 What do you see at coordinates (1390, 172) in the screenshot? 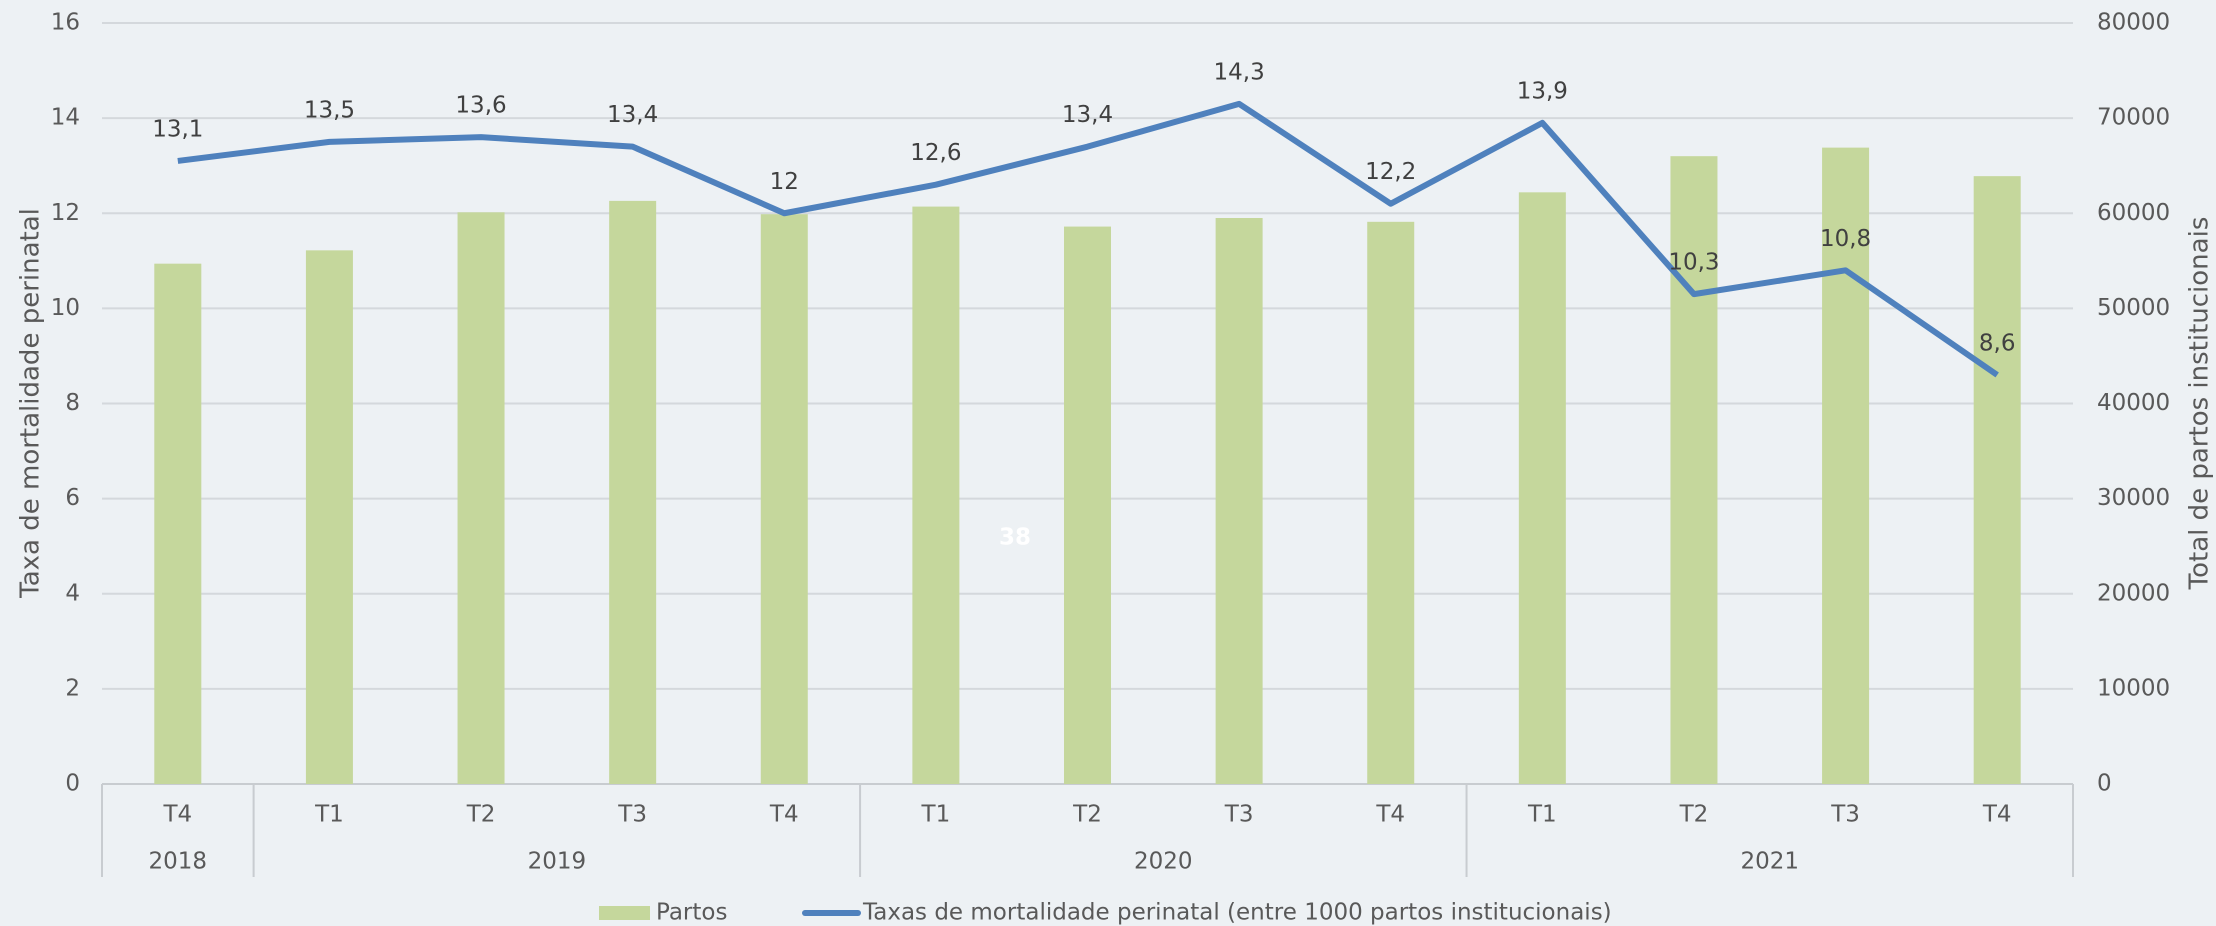
I see `data-label: 12,2` at bounding box center [1390, 172].